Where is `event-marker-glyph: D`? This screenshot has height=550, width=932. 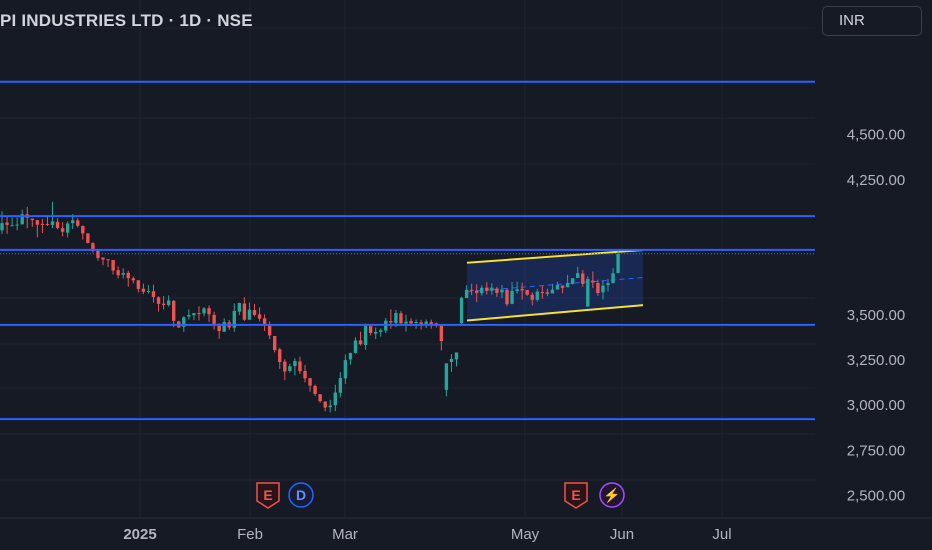
event-marker-glyph: D is located at coordinates (301, 495).